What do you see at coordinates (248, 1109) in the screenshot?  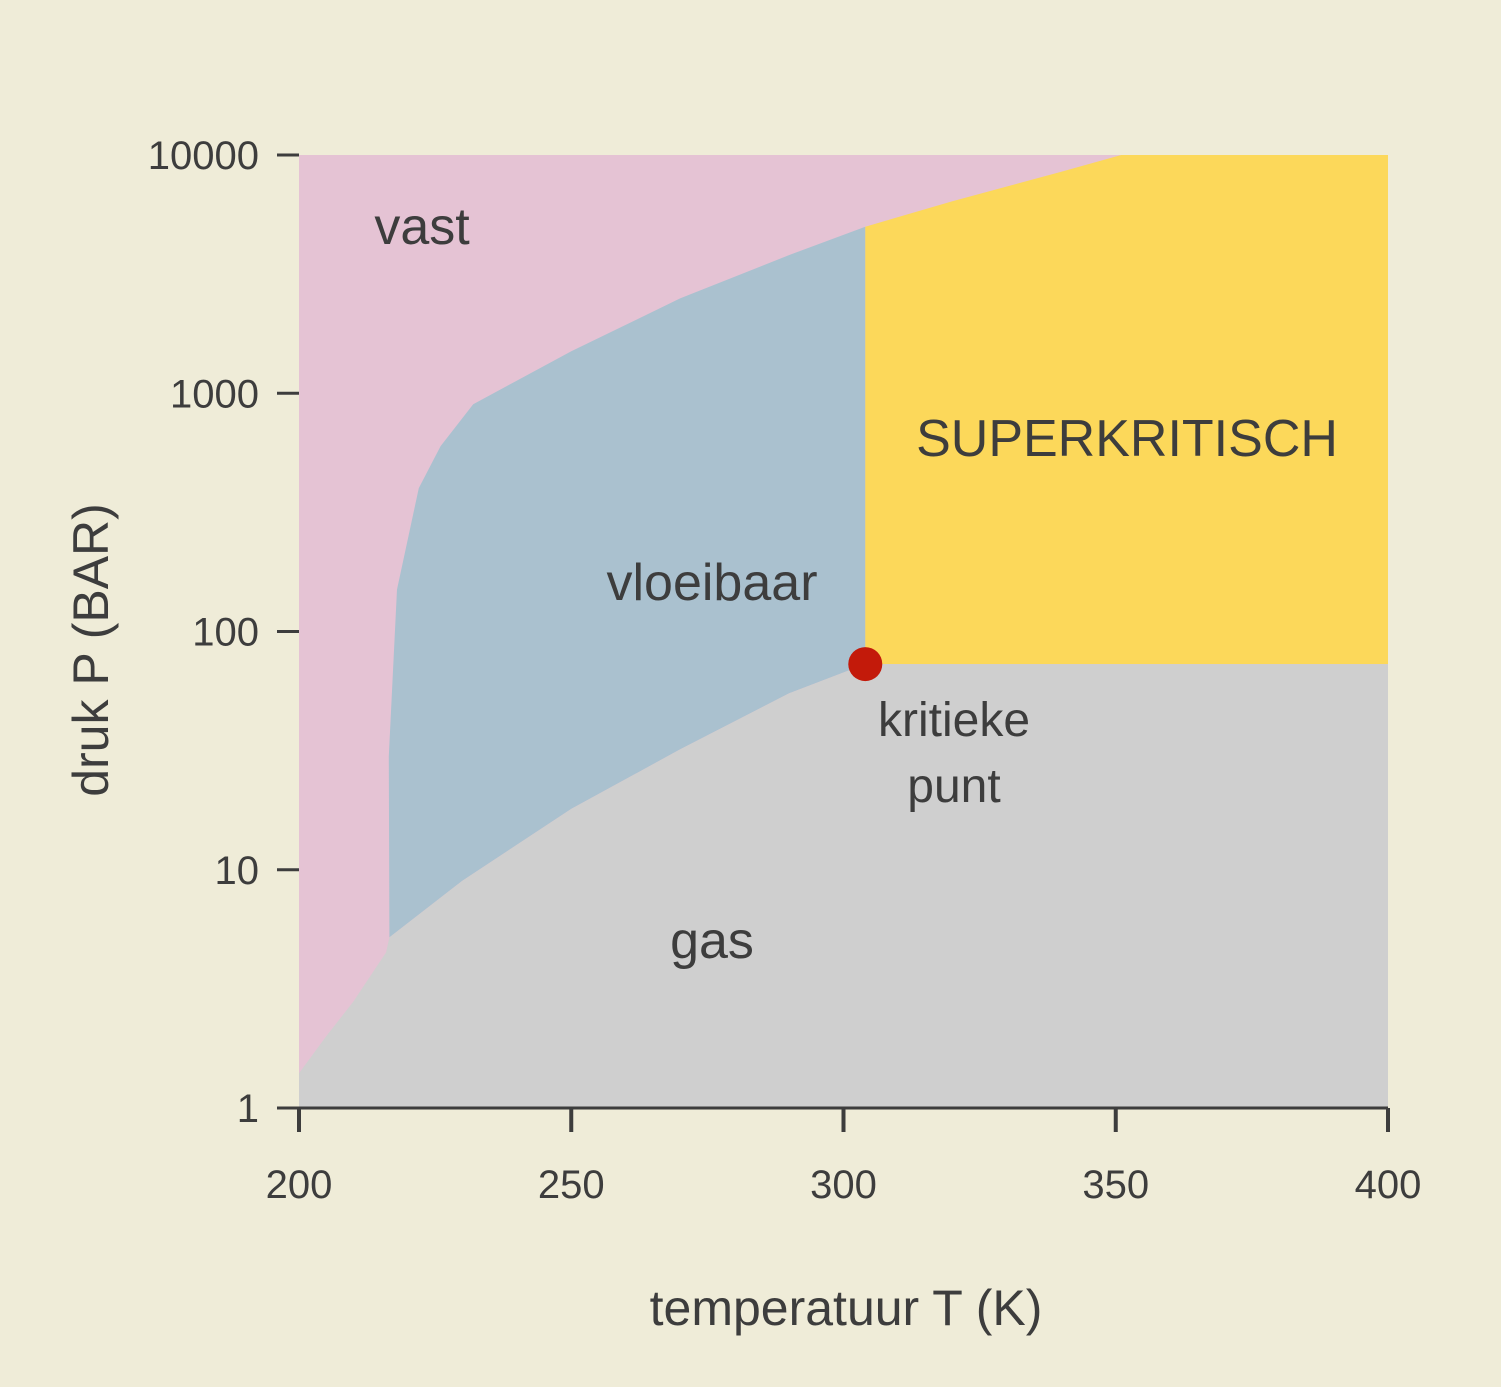 I see `y-tick-label: 1` at bounding box center [248, 1109].